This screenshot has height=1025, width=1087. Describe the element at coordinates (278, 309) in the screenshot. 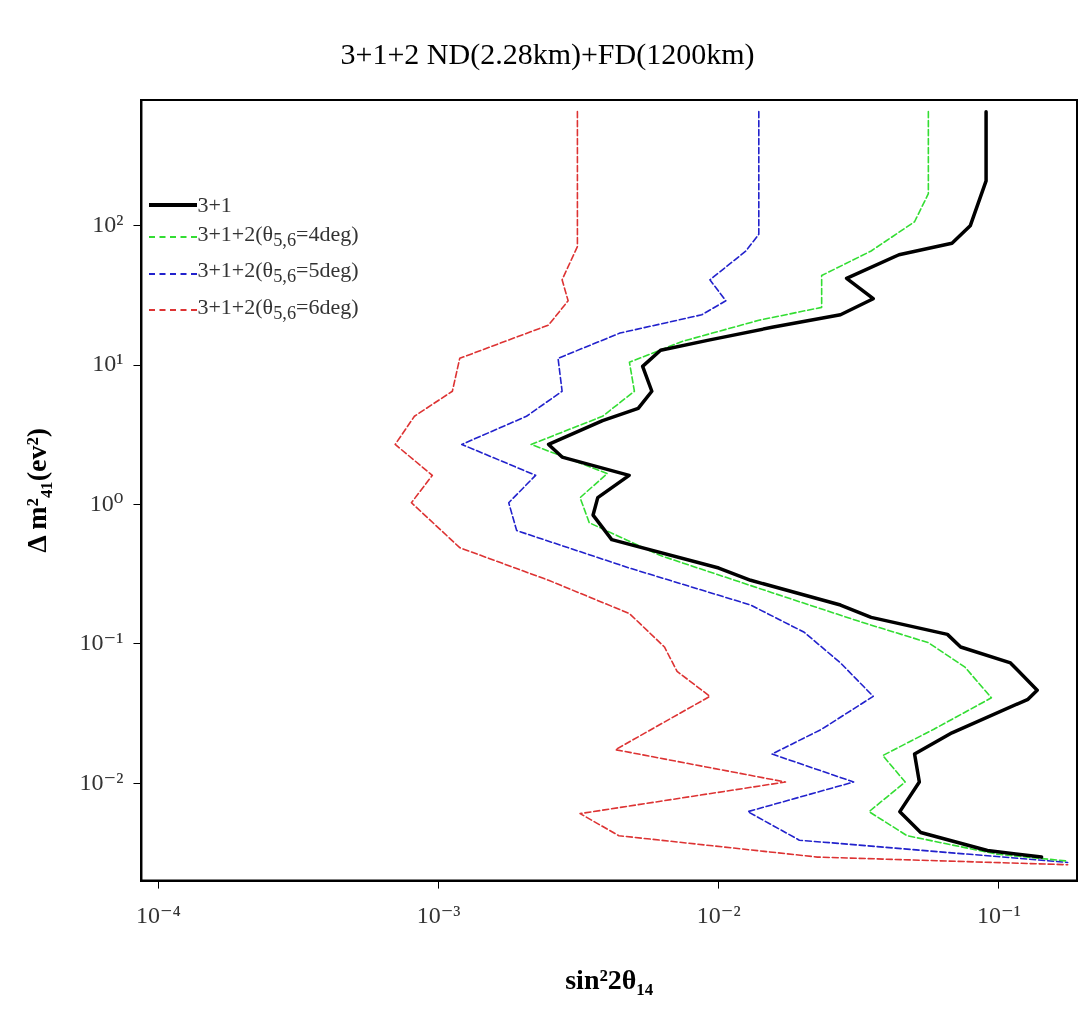

I see `legend-label: 3+1+2(θ$_{5,6}$=6deg)` at that location.